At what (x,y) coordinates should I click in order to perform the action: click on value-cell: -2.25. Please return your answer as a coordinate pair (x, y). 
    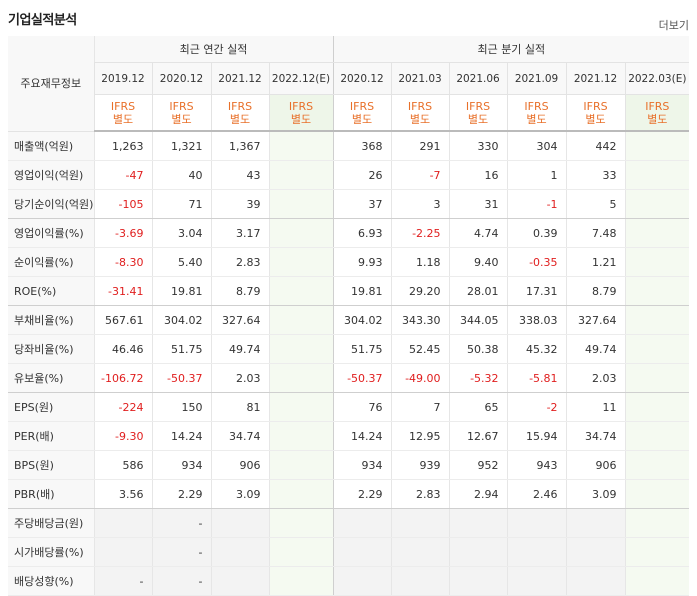
    Looking at the image, I should click on (420, 233).